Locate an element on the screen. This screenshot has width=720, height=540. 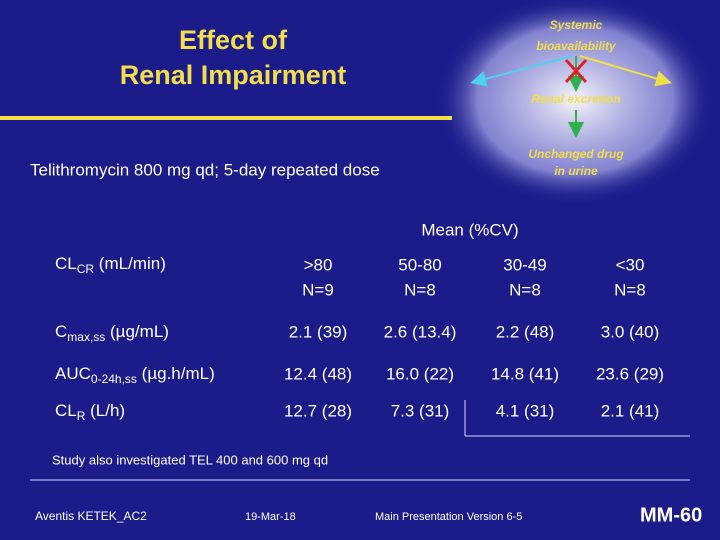
label-sub: max,ss is located at coordinates (86, 337).